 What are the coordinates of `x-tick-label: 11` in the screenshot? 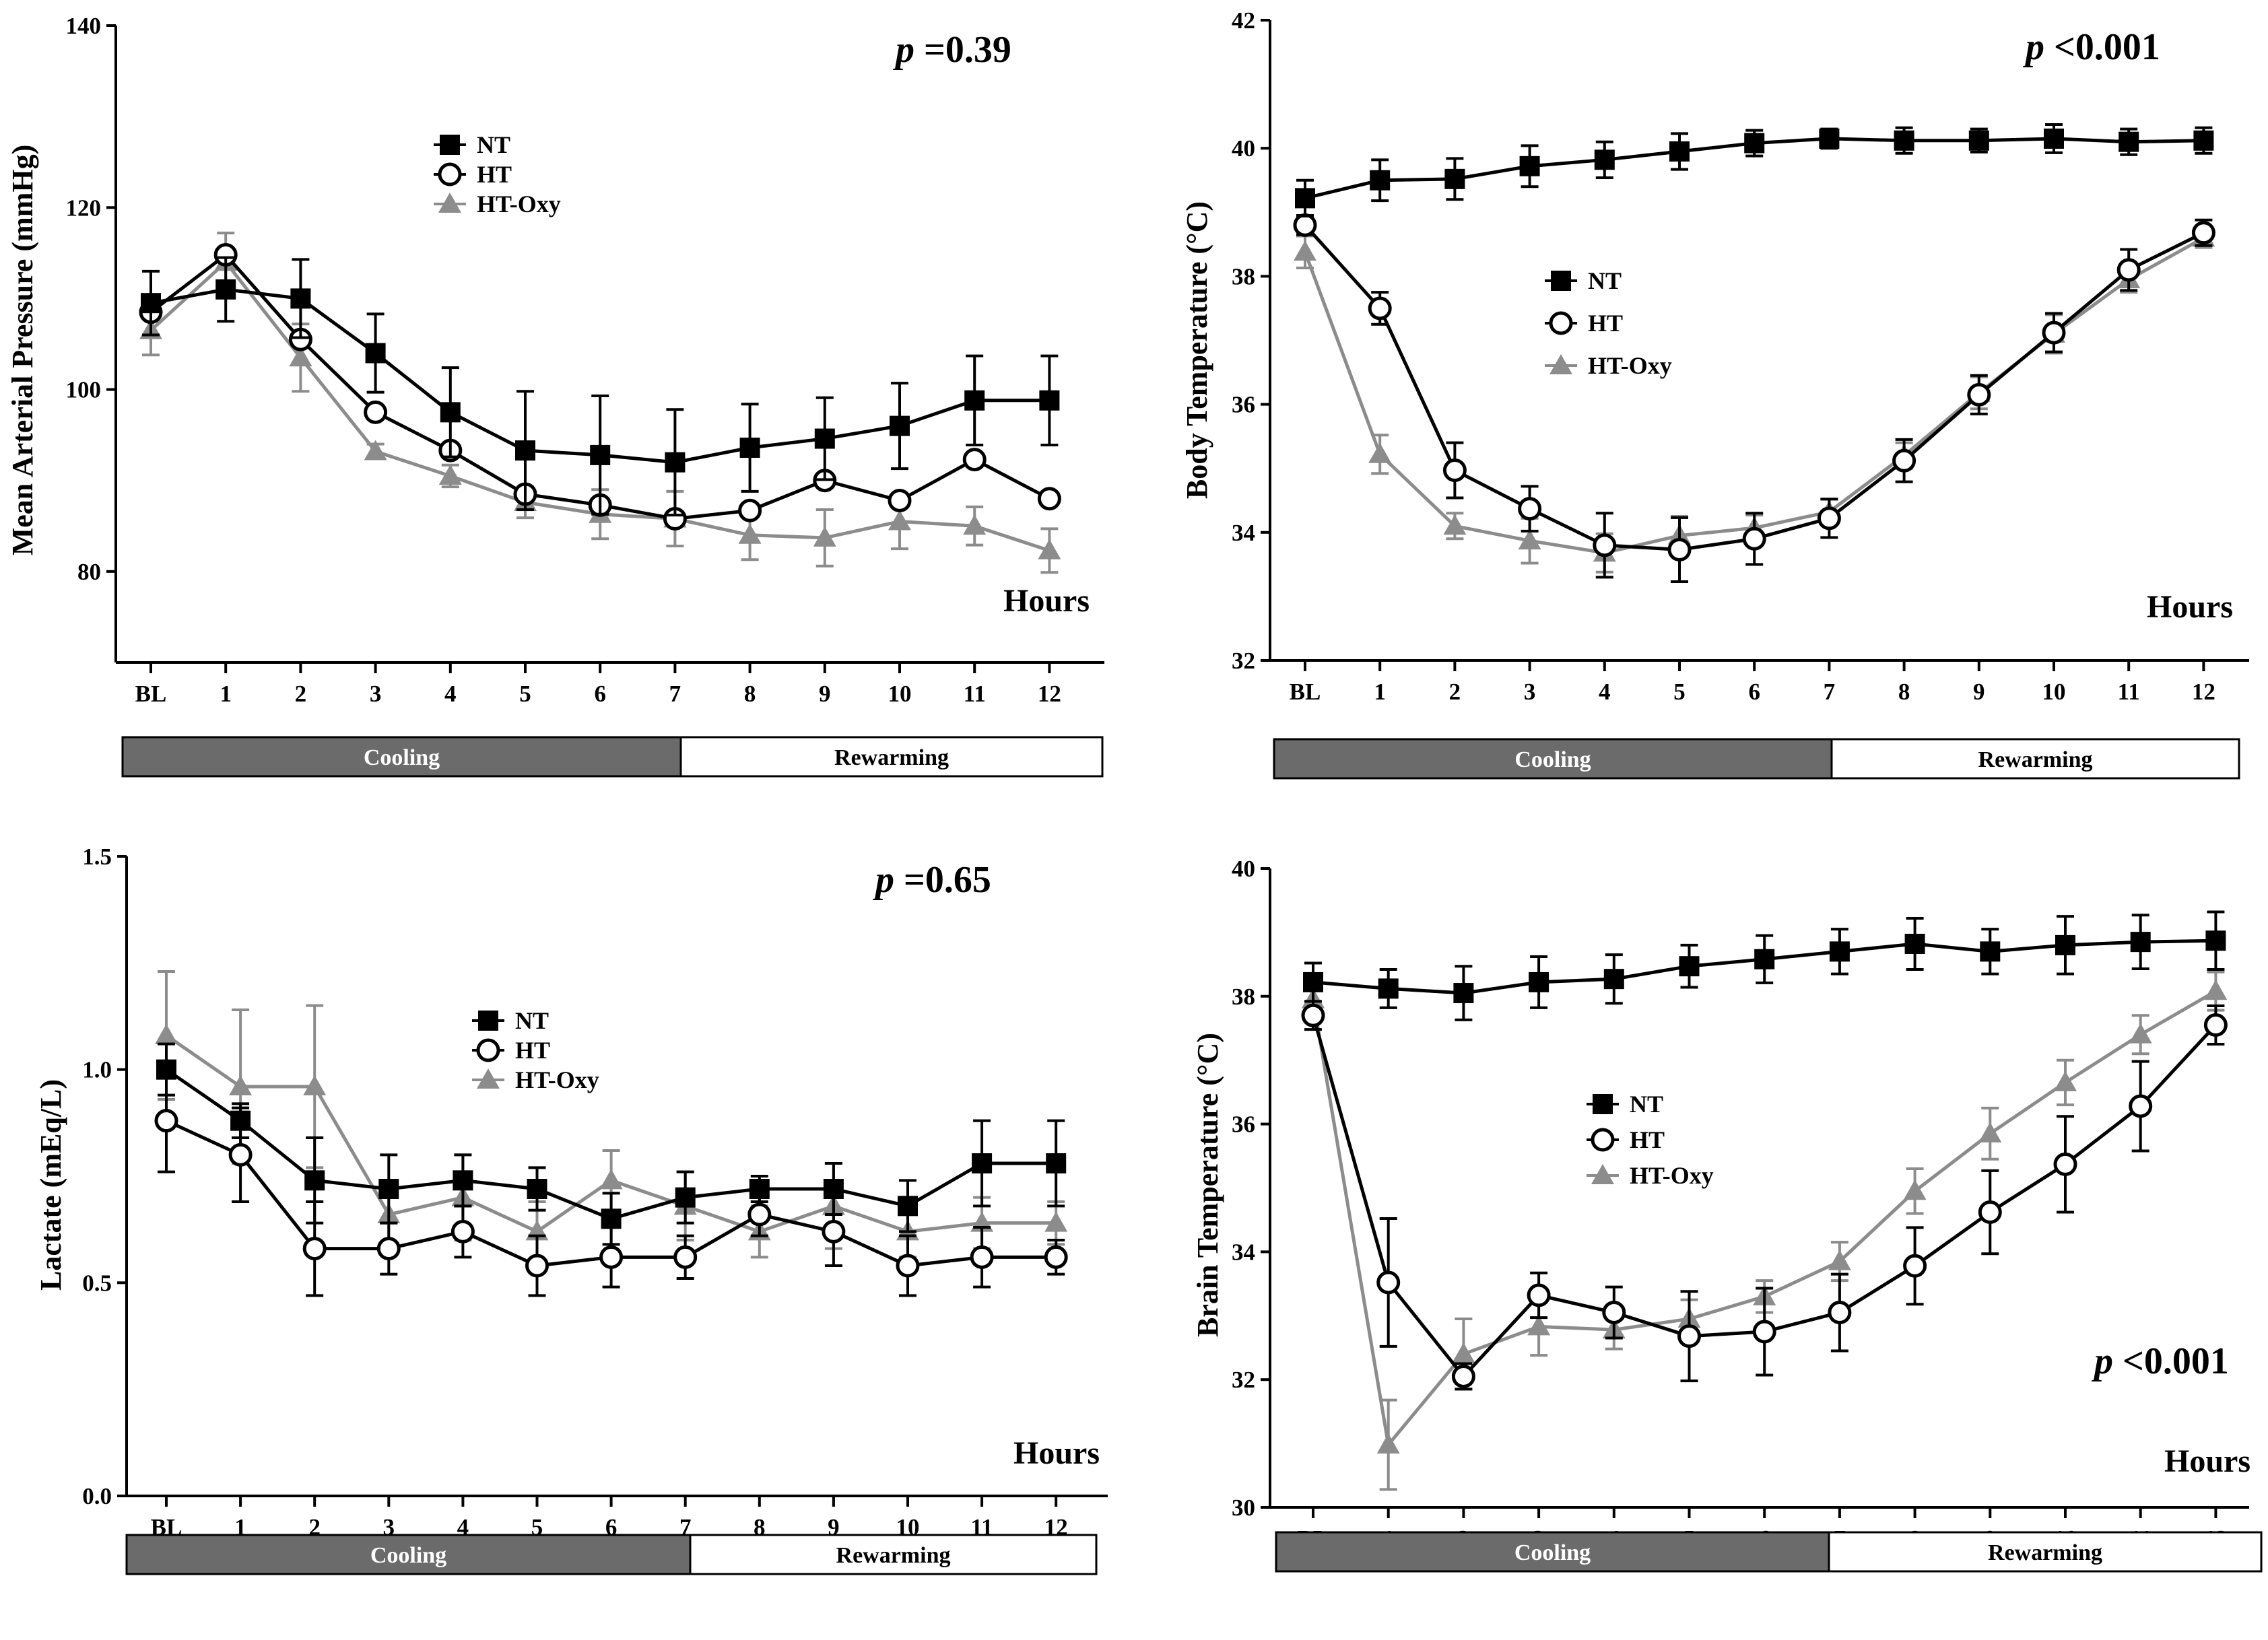 It's located at (975, 694).